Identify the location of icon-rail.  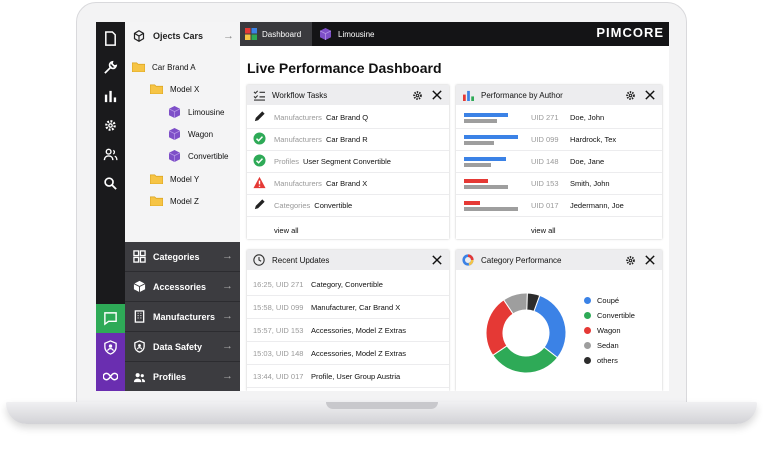
(110, 206).